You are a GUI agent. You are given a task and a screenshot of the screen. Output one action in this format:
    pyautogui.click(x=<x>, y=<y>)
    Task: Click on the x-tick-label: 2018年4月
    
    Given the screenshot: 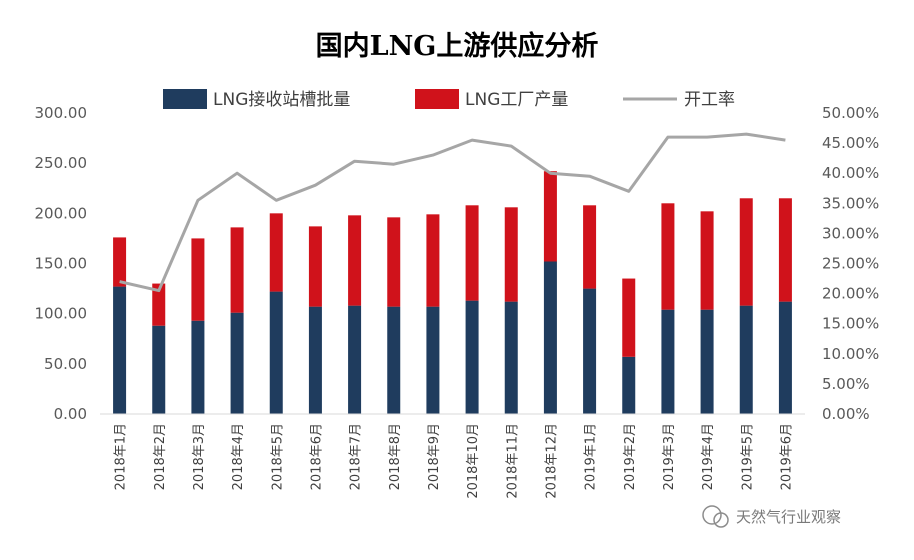 What is the action you would take?
    pyautogui.click(x=238, y=456)
    